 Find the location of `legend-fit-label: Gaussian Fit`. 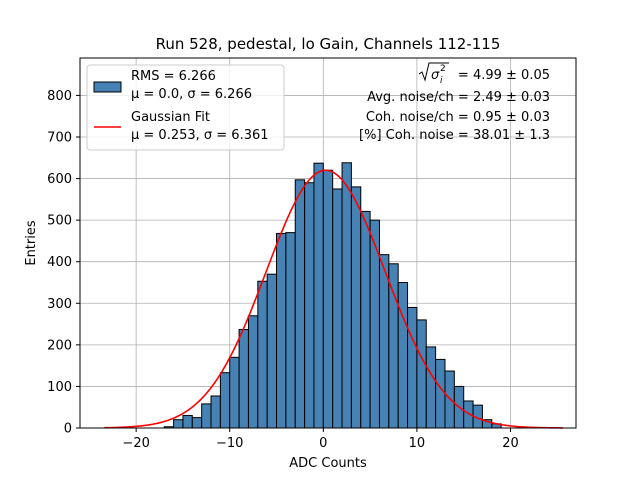

legend-fit-label: Gaussian Fit is located at coordinates (170, 117).